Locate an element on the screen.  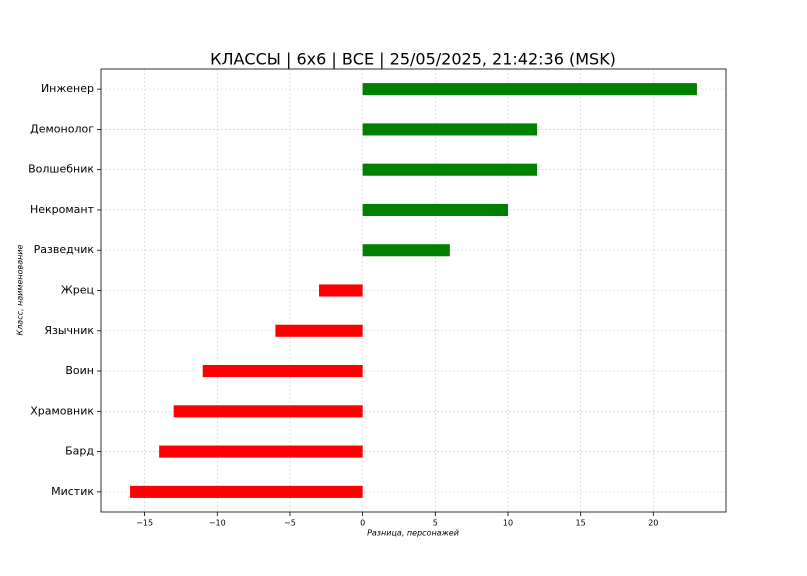
x-tick-label: 0 is located at coordinates (362, 523).